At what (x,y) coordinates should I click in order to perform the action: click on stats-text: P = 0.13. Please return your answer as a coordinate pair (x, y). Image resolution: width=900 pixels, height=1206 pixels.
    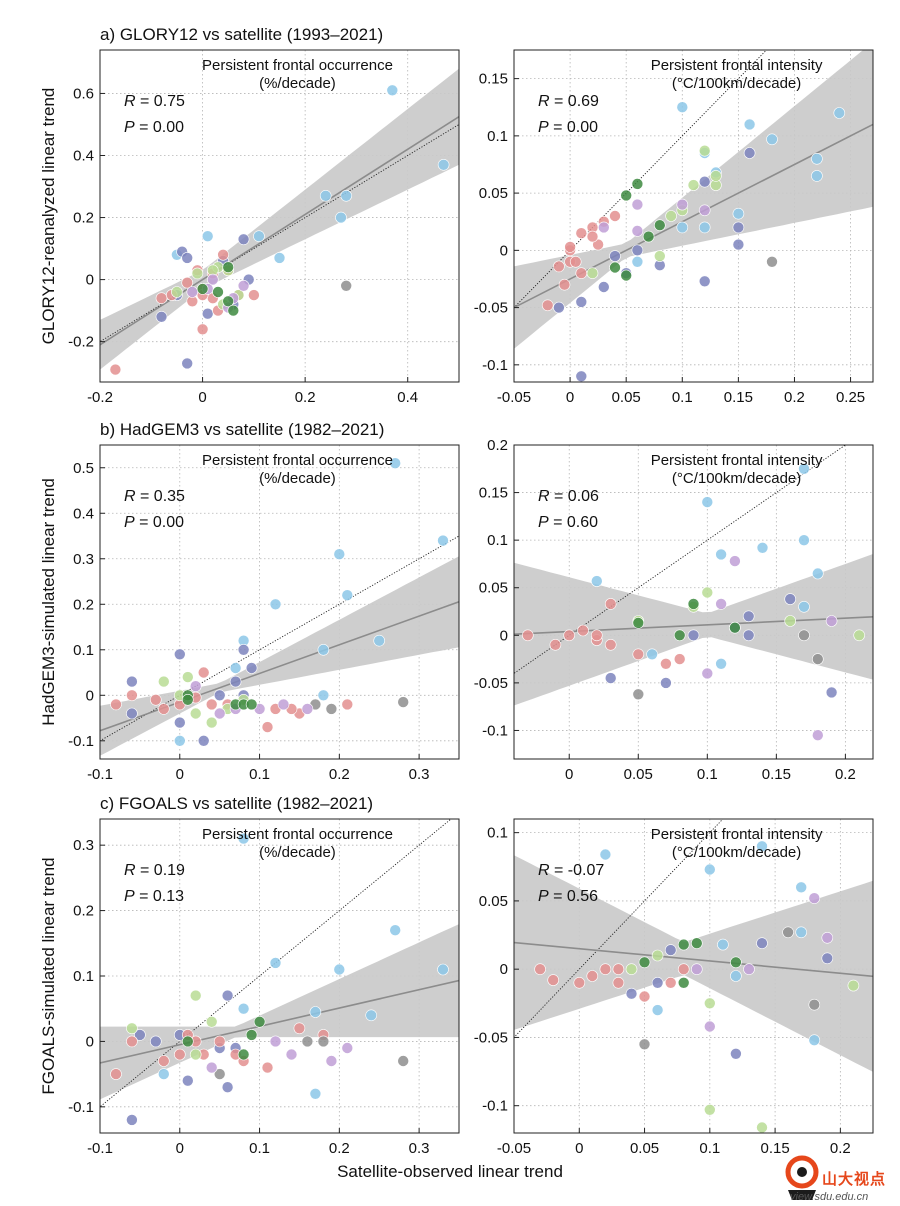
    Looking at the image, I should click on (154, 896).